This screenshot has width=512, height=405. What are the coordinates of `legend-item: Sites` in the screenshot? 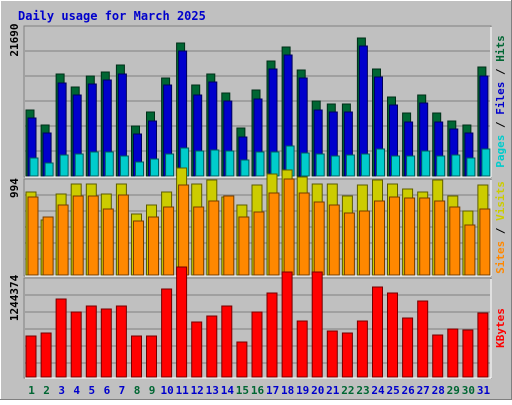 It's located at (500, 257).